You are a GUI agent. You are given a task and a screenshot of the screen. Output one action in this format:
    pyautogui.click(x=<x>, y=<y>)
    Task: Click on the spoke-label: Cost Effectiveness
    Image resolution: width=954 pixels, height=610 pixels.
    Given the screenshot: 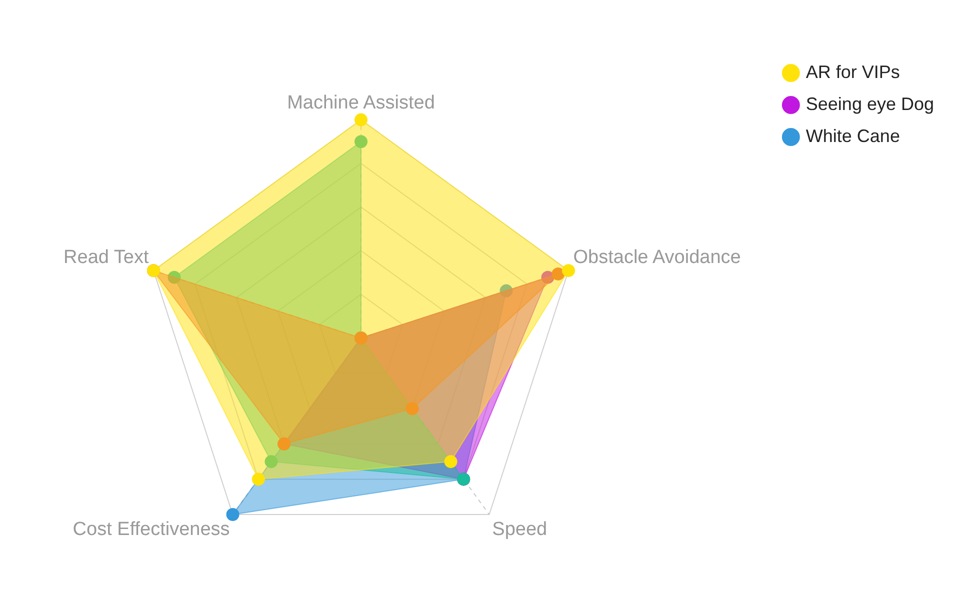 What is the action you would take?
    pyautogui.click(x=151, y=529)
    